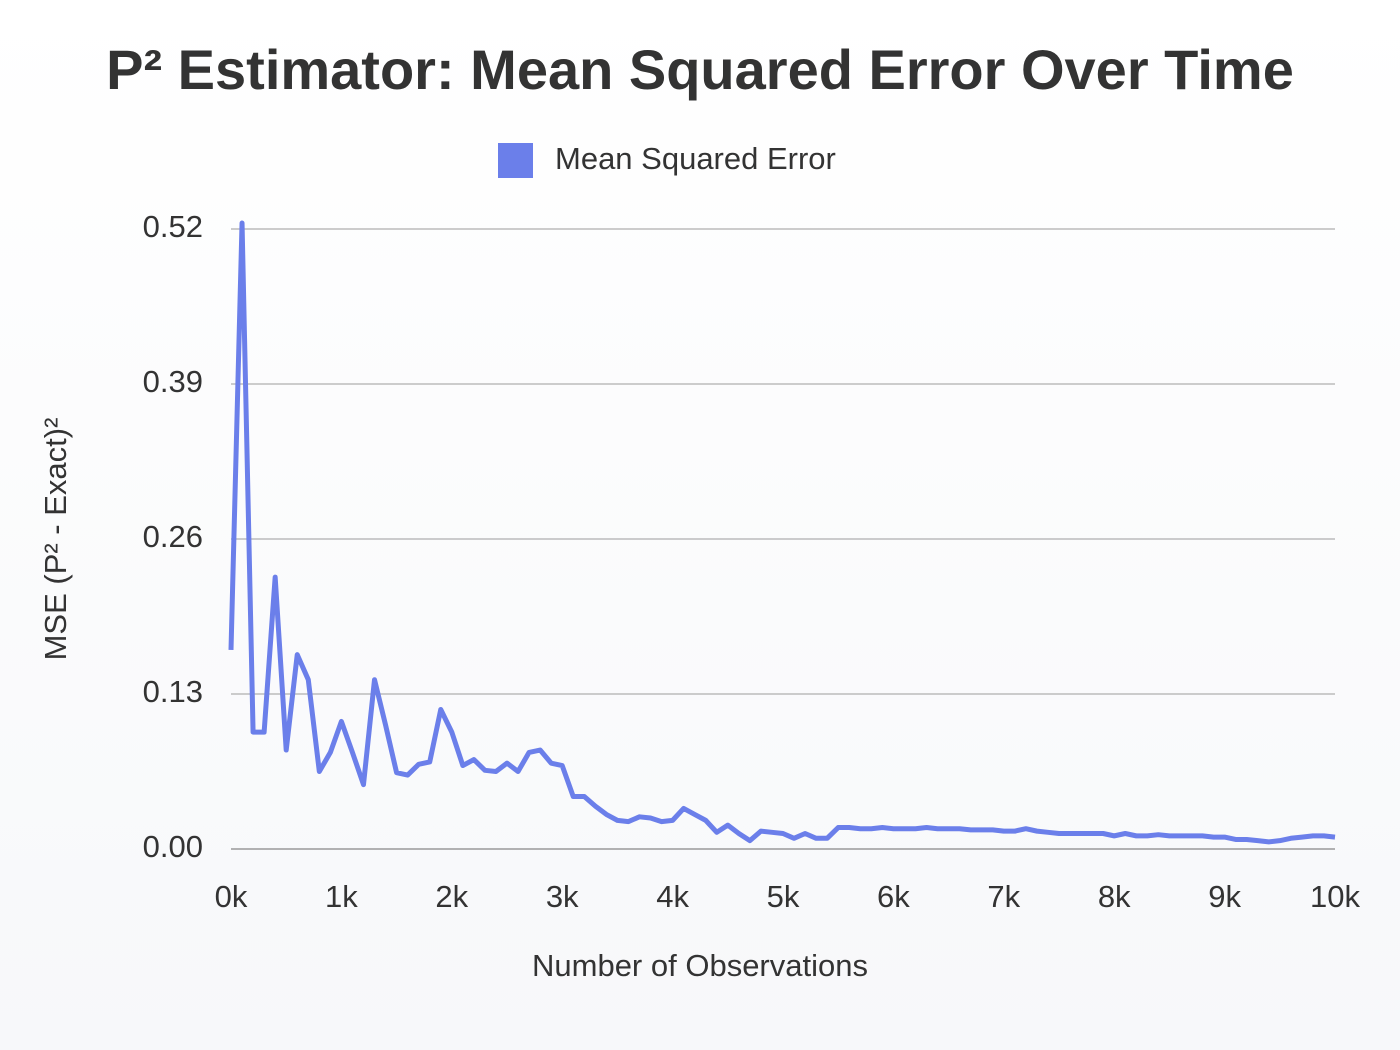 This screenshot has height=1050, width=1400. Describe the element at coordinates (173, 691) in the screenshot. I see `y-tick-label: 0.13` at that location.